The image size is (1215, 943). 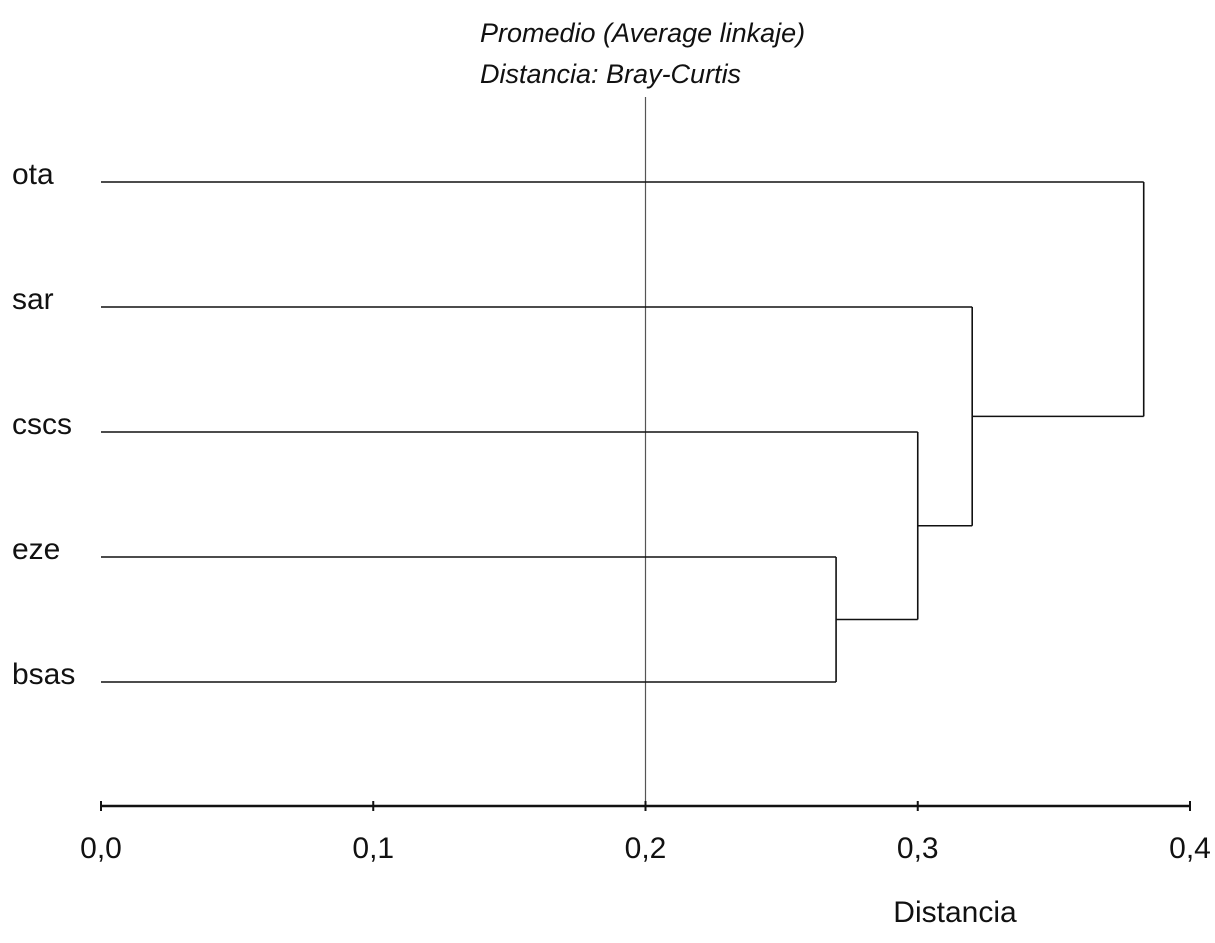 I want to click on leaf-label-cscs: cscs, so click(x=42, y=424).